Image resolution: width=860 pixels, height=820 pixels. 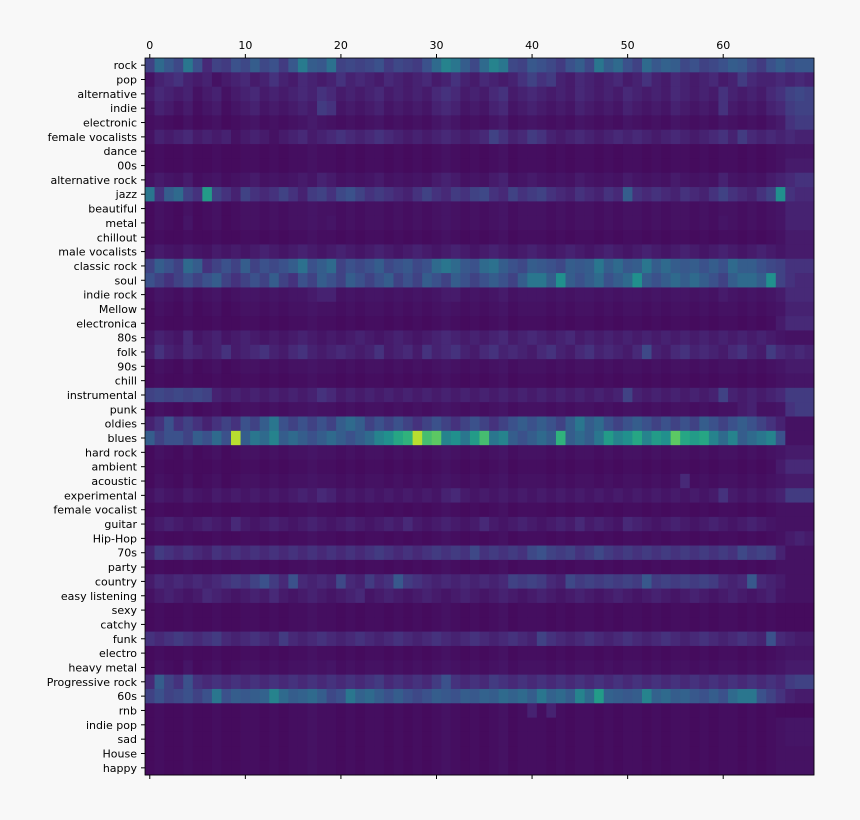 What do you see at coordinates (123, 567) in the screenshot?
I see `y-tick-label: party` at bounding box center [123, 567].